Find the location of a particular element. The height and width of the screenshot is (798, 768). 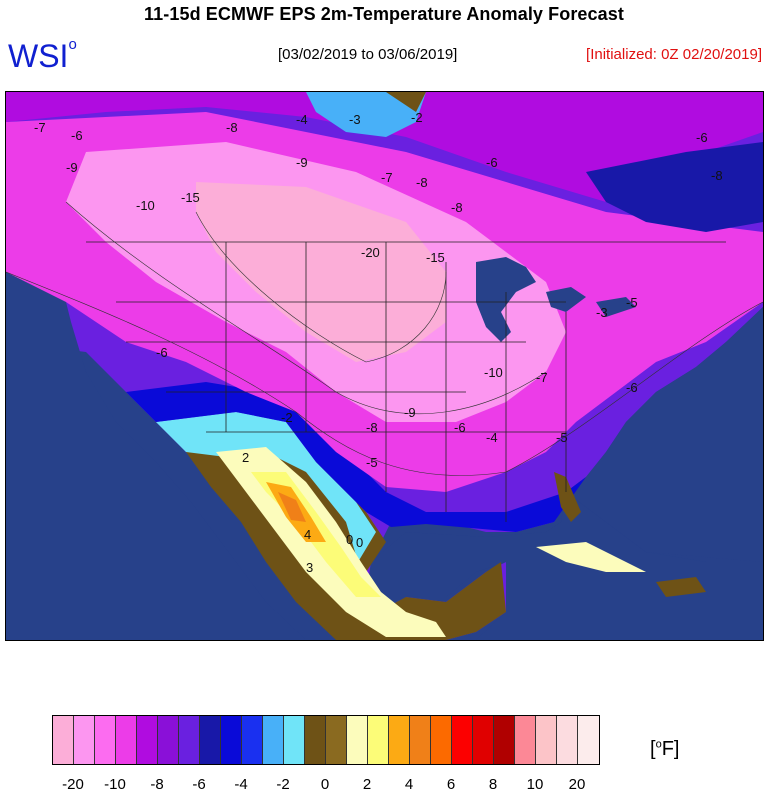

logo-text: WSI is located at coordinates (38, 56).